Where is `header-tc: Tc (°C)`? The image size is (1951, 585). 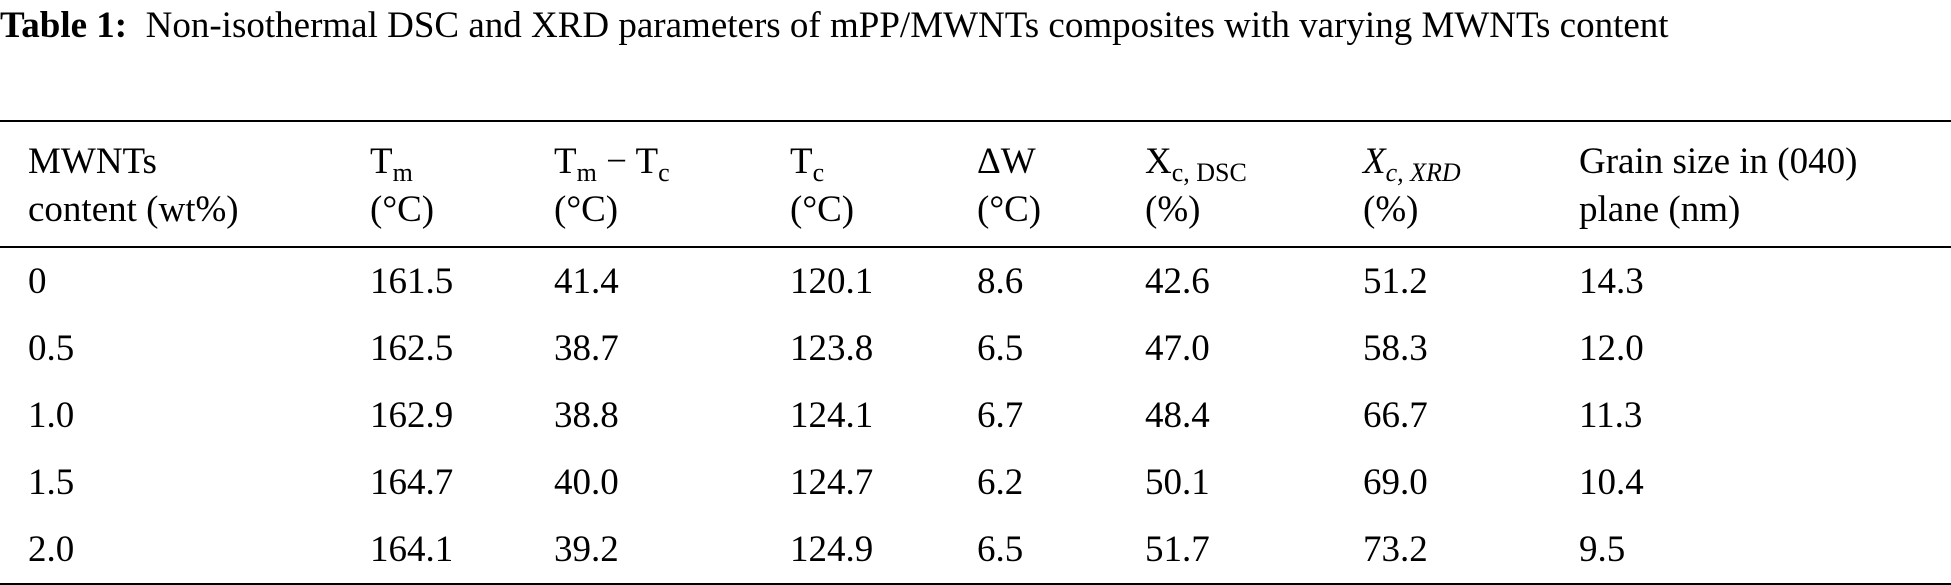
header-tc: Tc (°C) is located at coordinates (883, 184).